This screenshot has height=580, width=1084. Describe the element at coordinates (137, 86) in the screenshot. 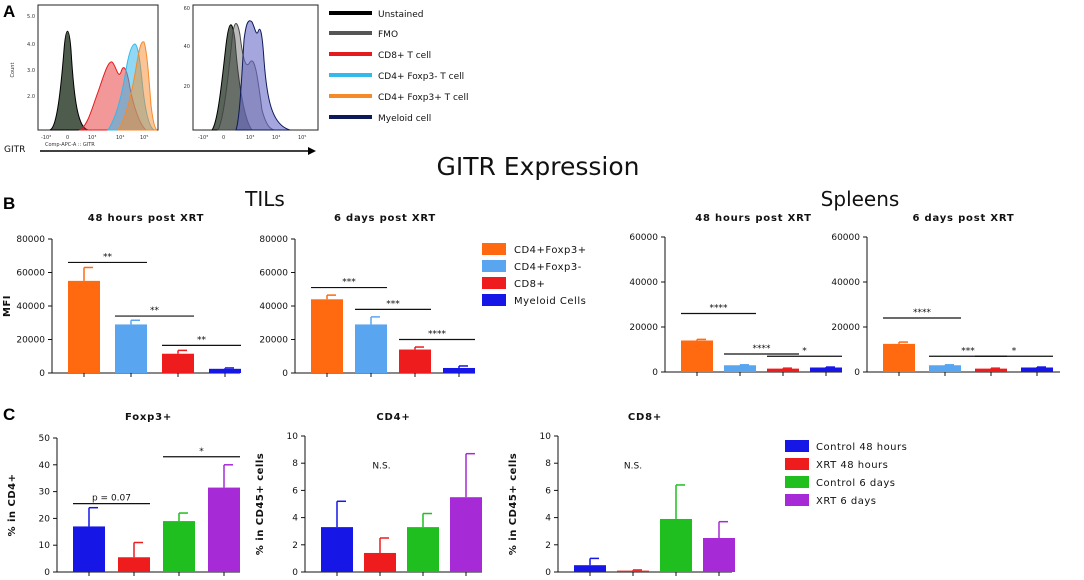

I see `histogram-cd4-foxp3-pos` at that location.